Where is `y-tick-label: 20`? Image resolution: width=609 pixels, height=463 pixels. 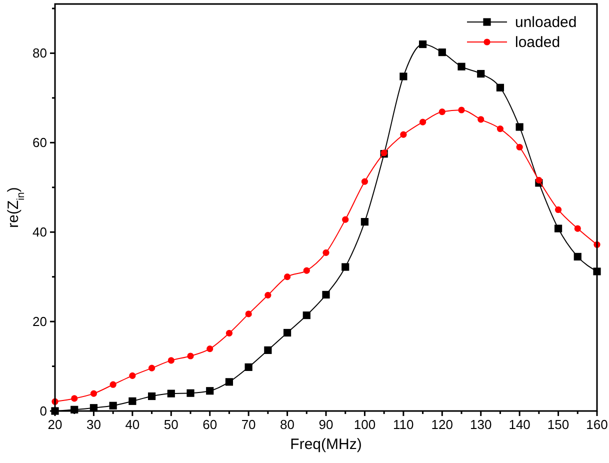 y-tick-label: 20 is located at coordinates (39, 322).